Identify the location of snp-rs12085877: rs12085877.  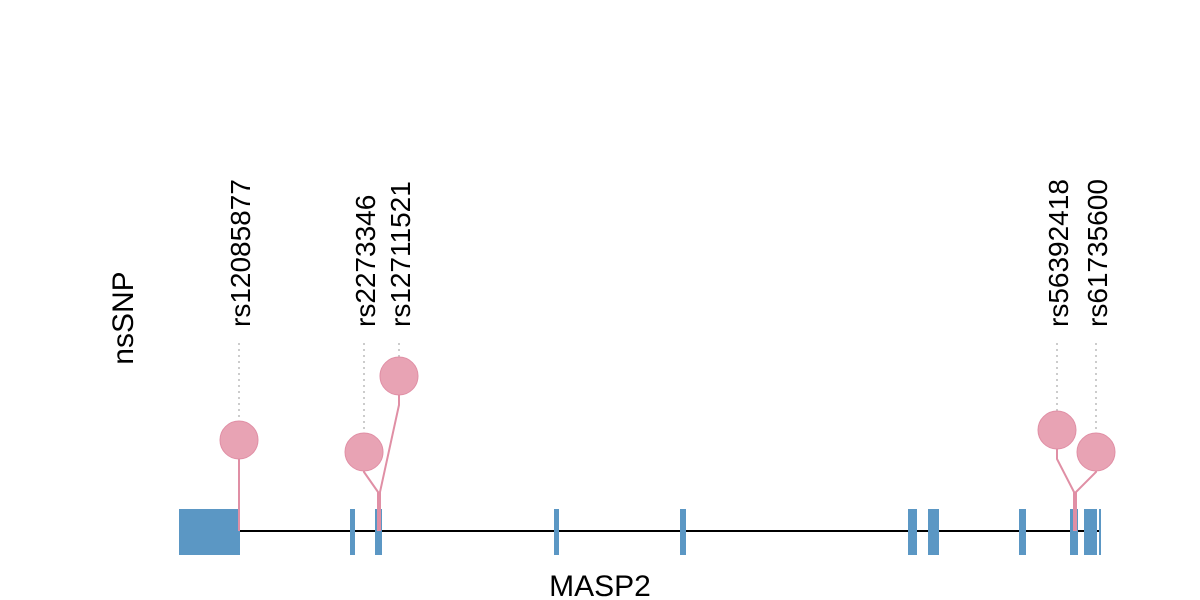
(239, 355).